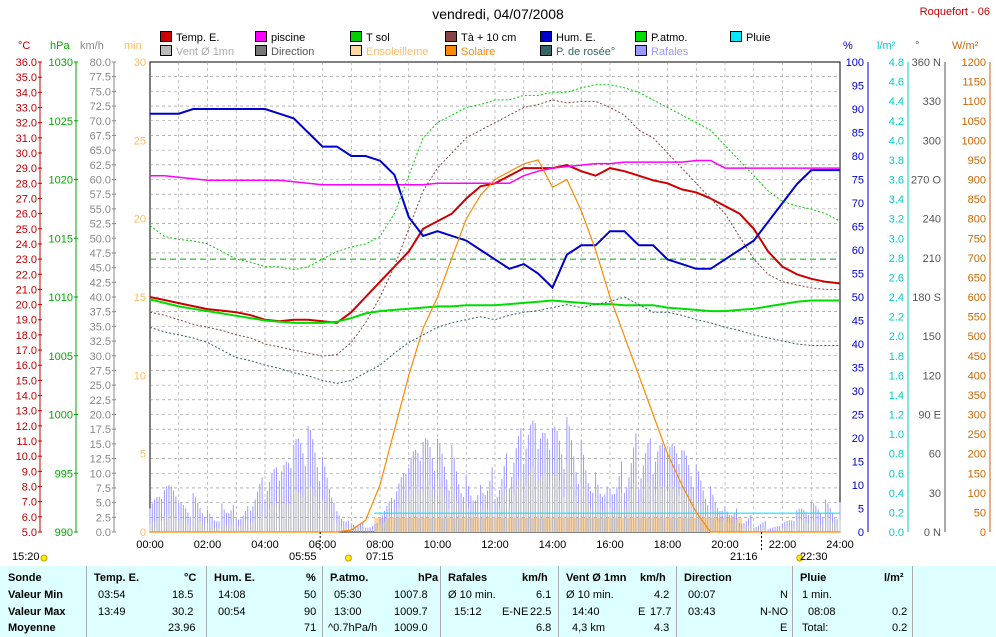 The image size is (996, 637). What do you see at coordinates (668, 545) in the screenshot?
I see `time-tick: 18:00` at bounding box center [668, 545].